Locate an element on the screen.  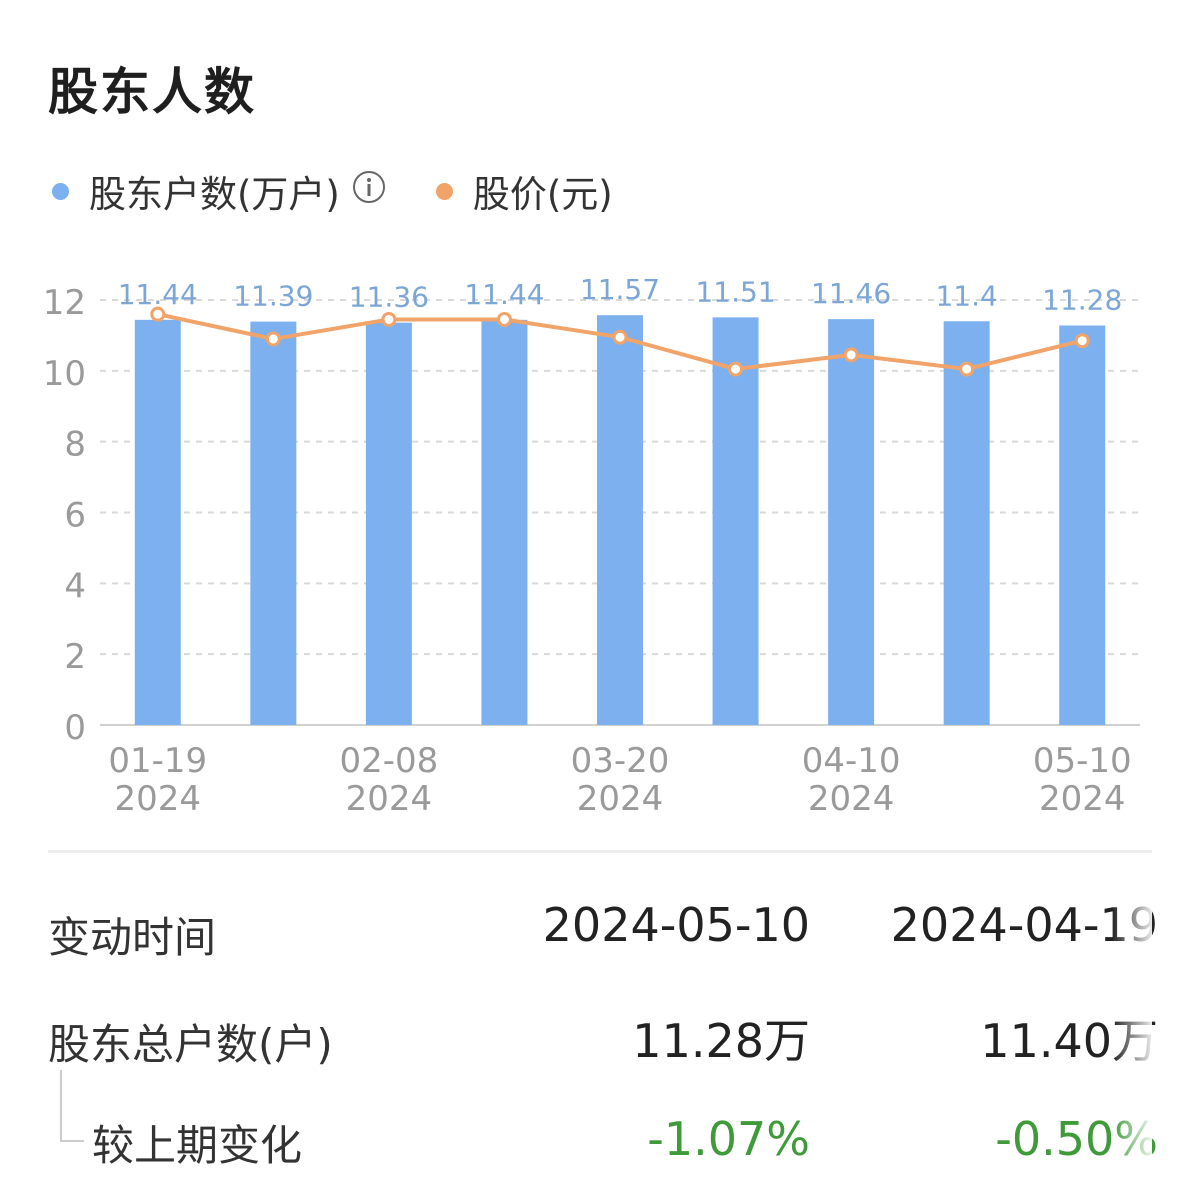
x-tick-label: 04-10 is located at coordinates (851, 761).